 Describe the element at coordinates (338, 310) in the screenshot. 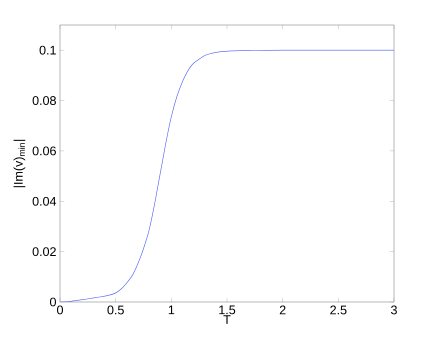

I see `x-tick-label: 2.5` at that location.